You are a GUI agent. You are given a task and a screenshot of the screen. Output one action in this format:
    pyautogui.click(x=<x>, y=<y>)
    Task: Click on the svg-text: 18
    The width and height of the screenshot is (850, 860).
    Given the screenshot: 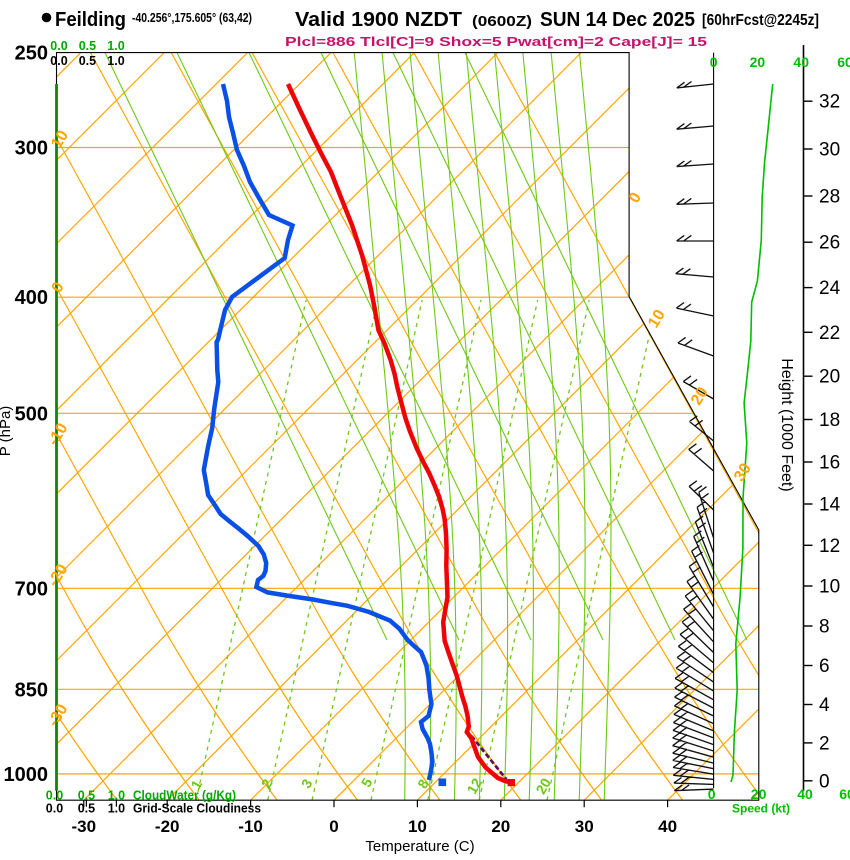 What is the action you would take?
    pyautogui.click(x=829, y=420)
    